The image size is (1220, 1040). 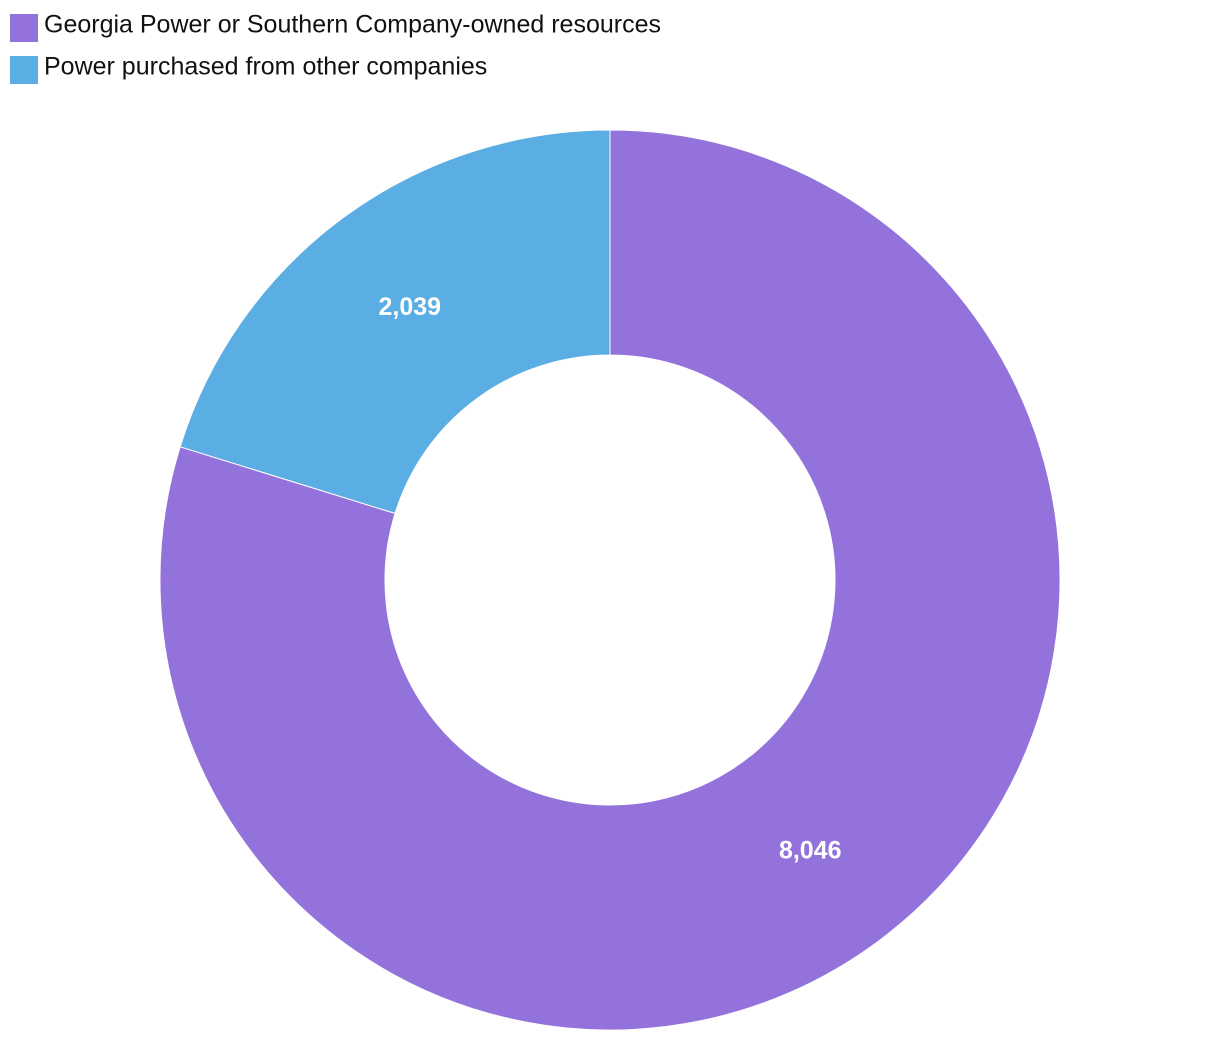 What do you see at coordinates (265, 67) in the screenshot?
I see `legend-label: Power purchased from other companies` at bounding box center [265, 67].